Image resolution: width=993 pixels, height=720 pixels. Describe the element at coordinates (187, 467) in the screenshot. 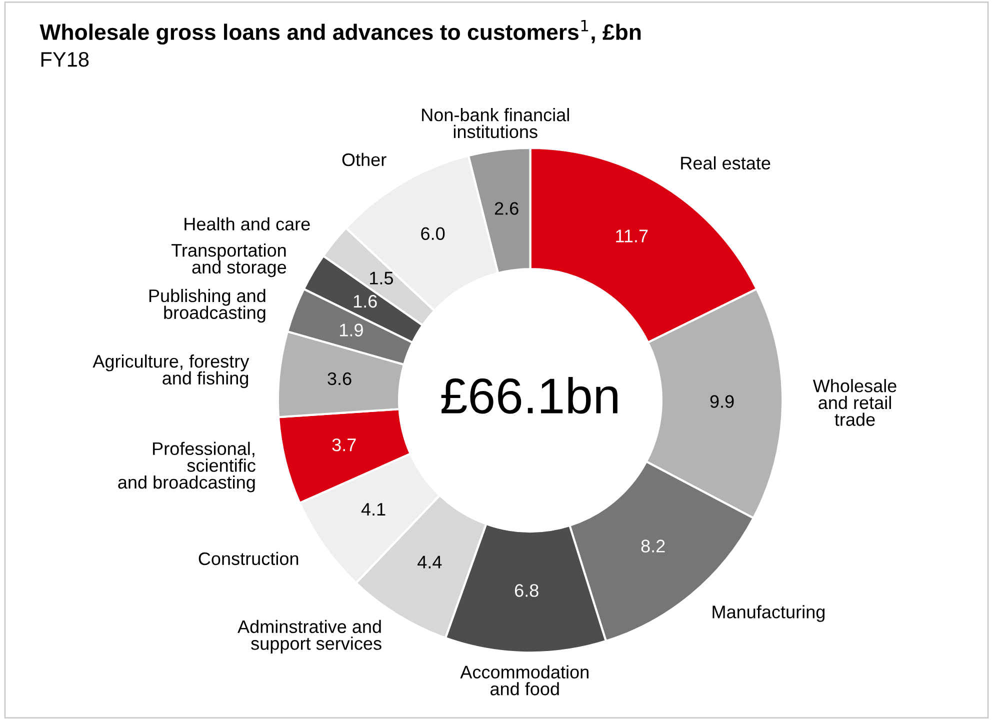

I see `slice-label: Professional, scientific and broadcasting` at that location.